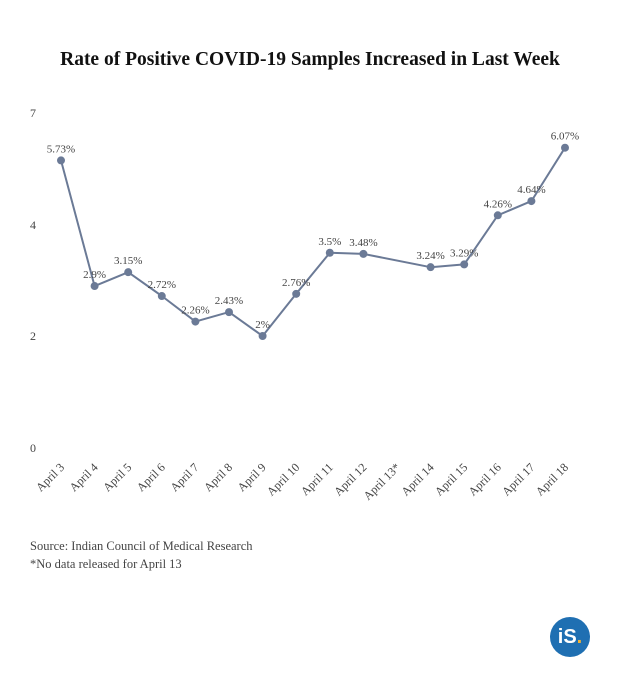 The image size is (620, 673). I want to click on x-tick-label: April 11, so click(317, 479).